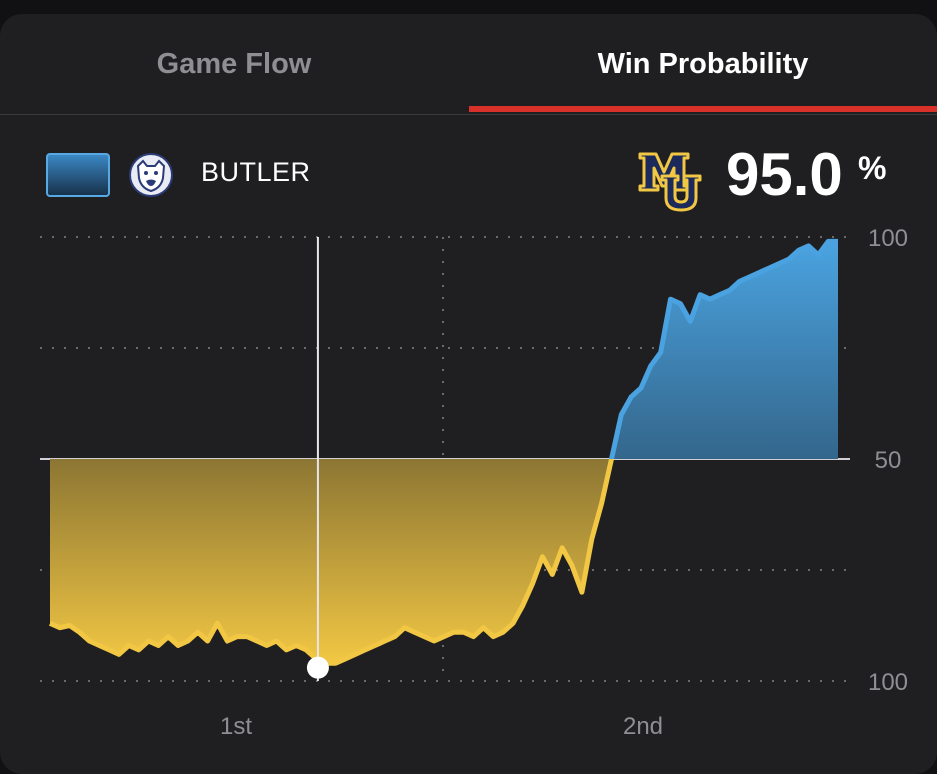  I want to click on percent-sign: %, so click(872, 168).